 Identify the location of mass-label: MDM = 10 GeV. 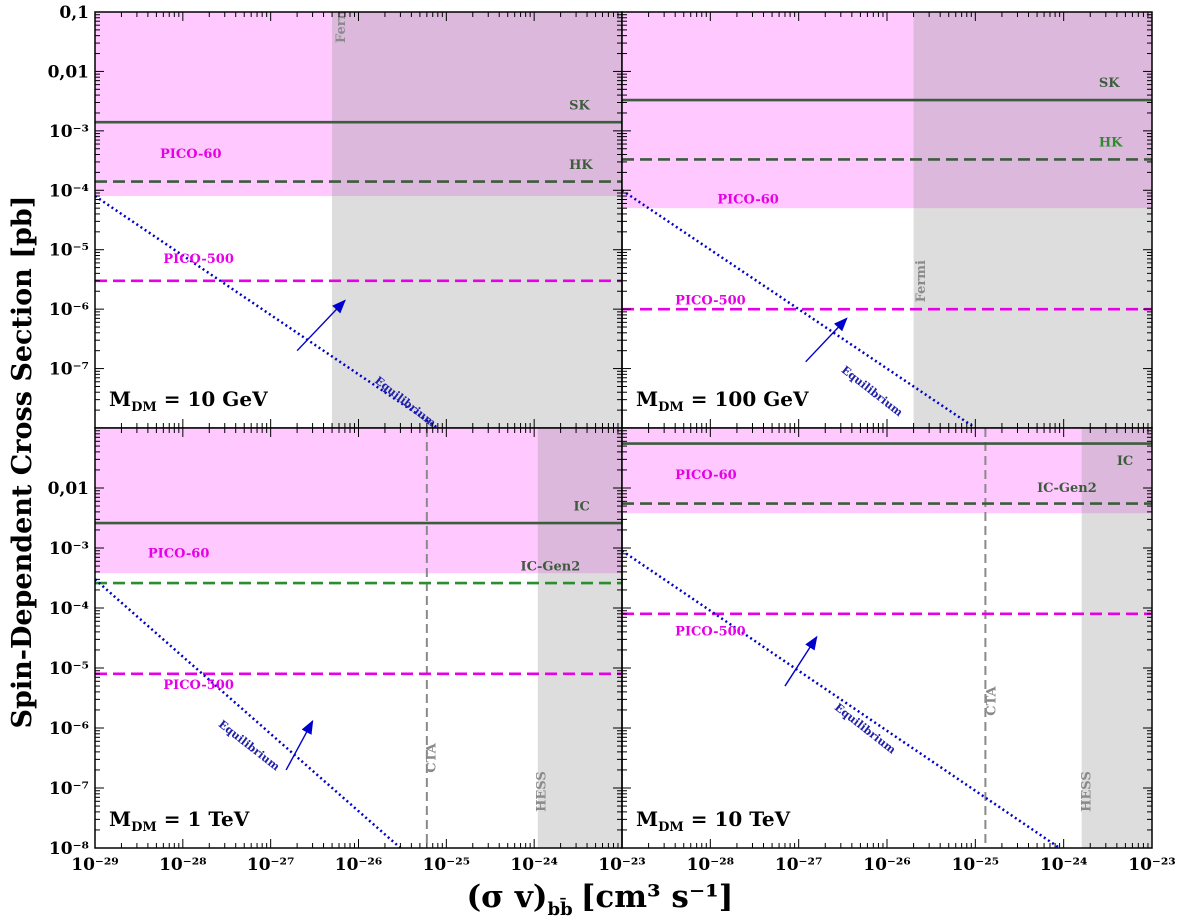
(188, 401).